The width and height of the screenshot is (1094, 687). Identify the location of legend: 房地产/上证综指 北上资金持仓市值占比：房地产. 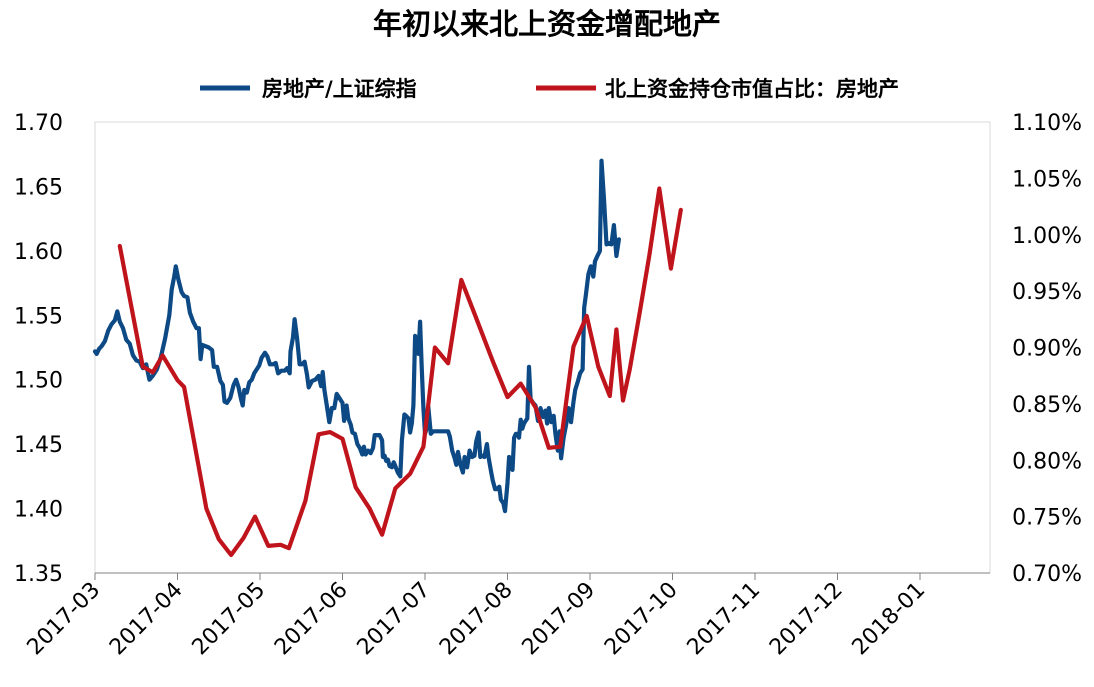
(549, 89).